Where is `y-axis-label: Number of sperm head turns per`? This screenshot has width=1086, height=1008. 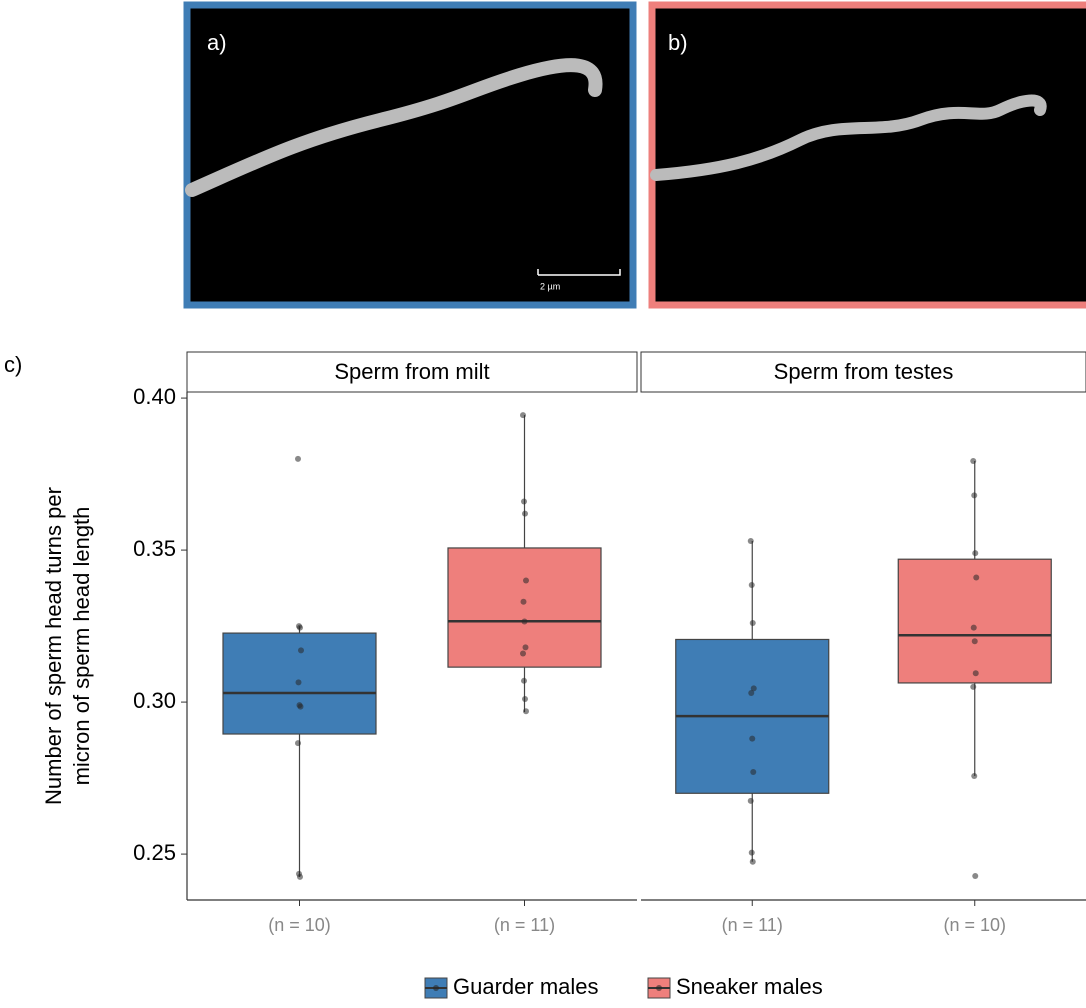
y-axis-label: Number of sperm head turns per is located at coordinates (53, 646).